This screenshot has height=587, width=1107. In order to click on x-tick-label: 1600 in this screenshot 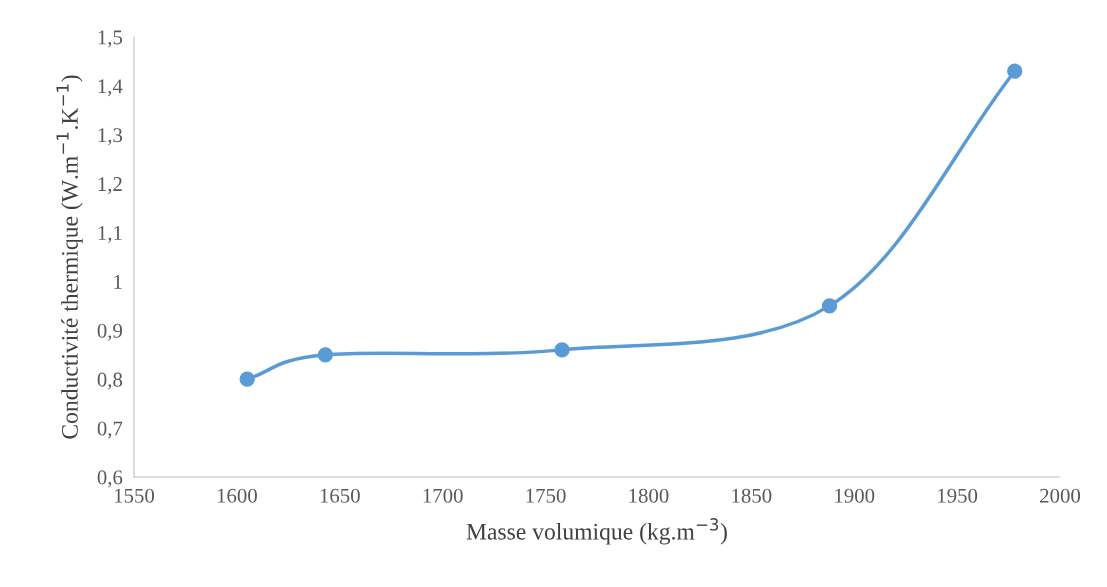, I will do `click(237, 495)`.